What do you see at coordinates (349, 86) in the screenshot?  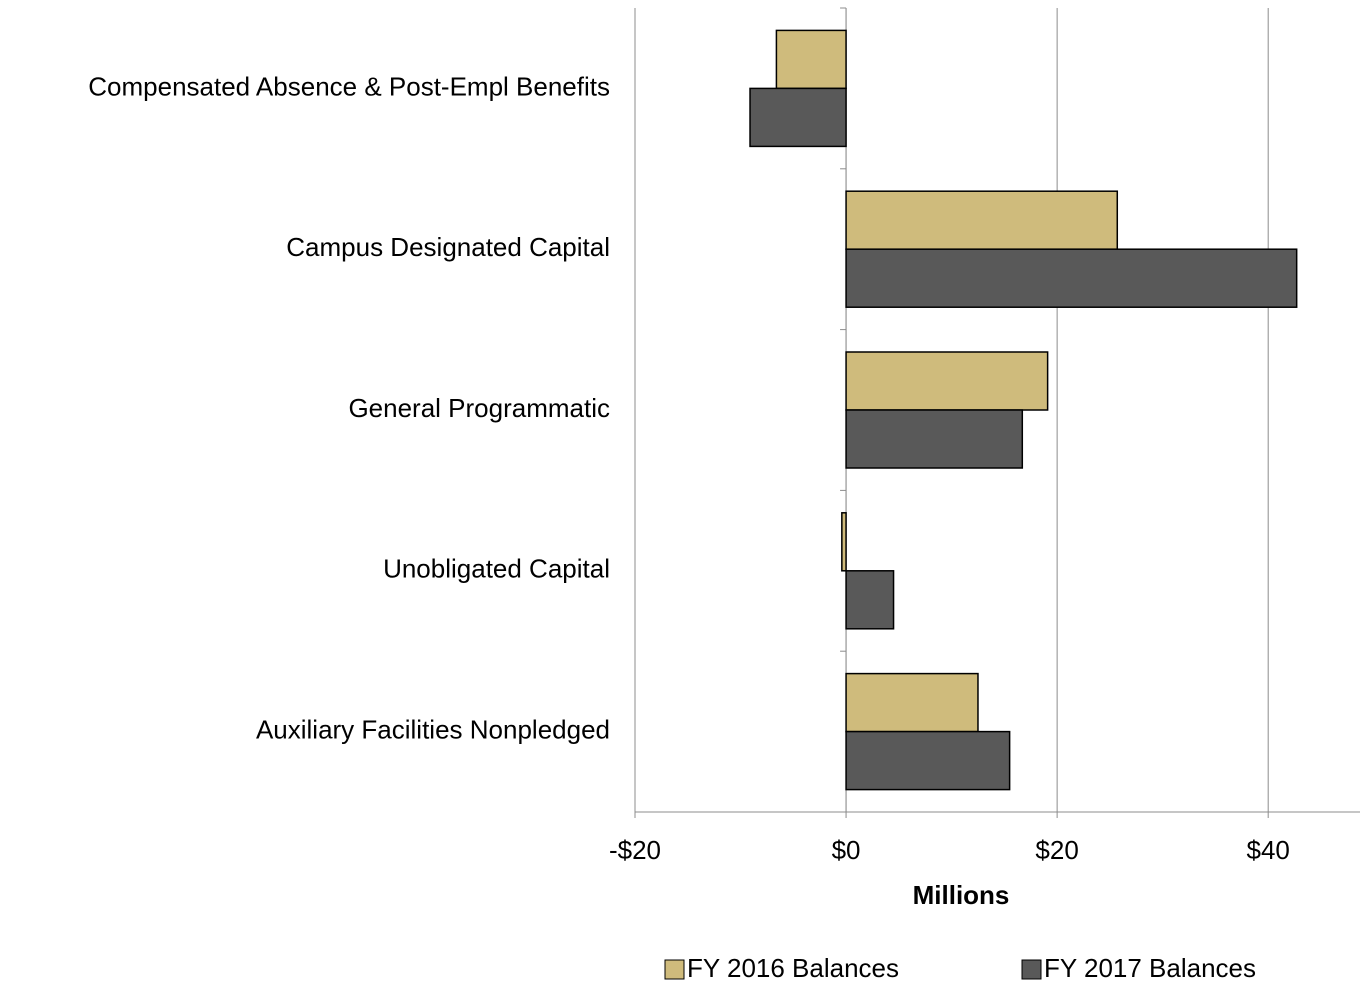 I see `y-tick-label: Compensated Absence & Post-Empl Benefits` at bounding box center [349, 86].